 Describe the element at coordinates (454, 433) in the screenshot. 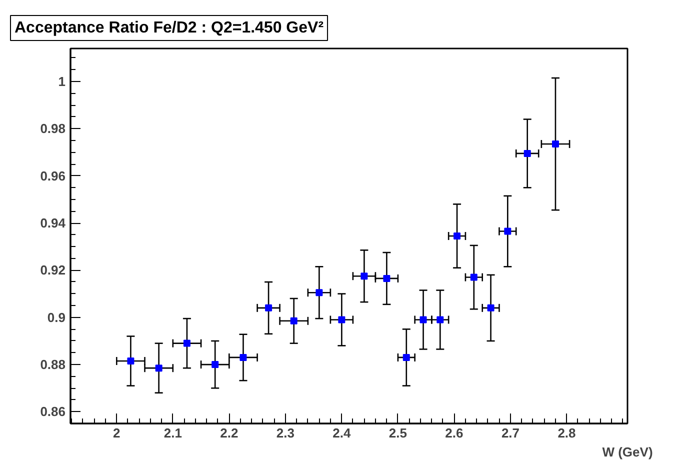

I see `x-tick-label: 2.6` at that location.